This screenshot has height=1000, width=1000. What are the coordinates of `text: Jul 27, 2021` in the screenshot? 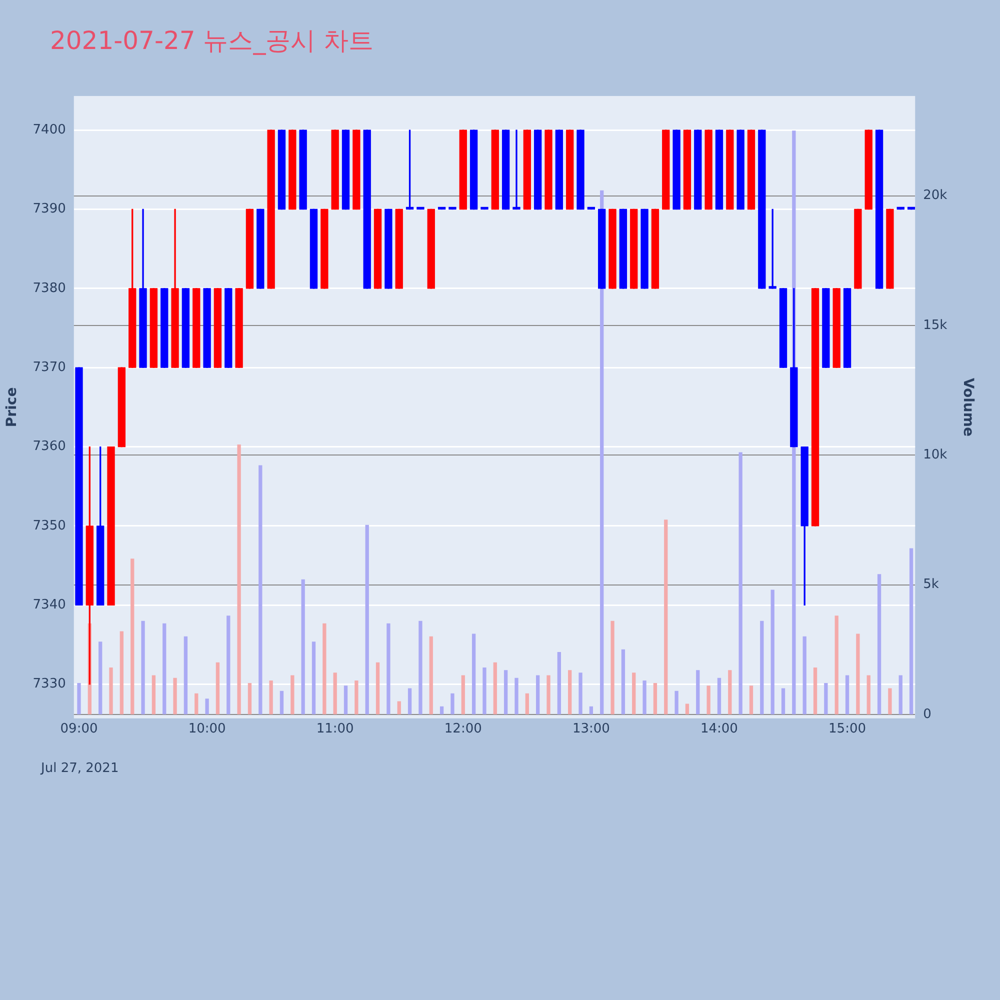 It's located at (79, 768).